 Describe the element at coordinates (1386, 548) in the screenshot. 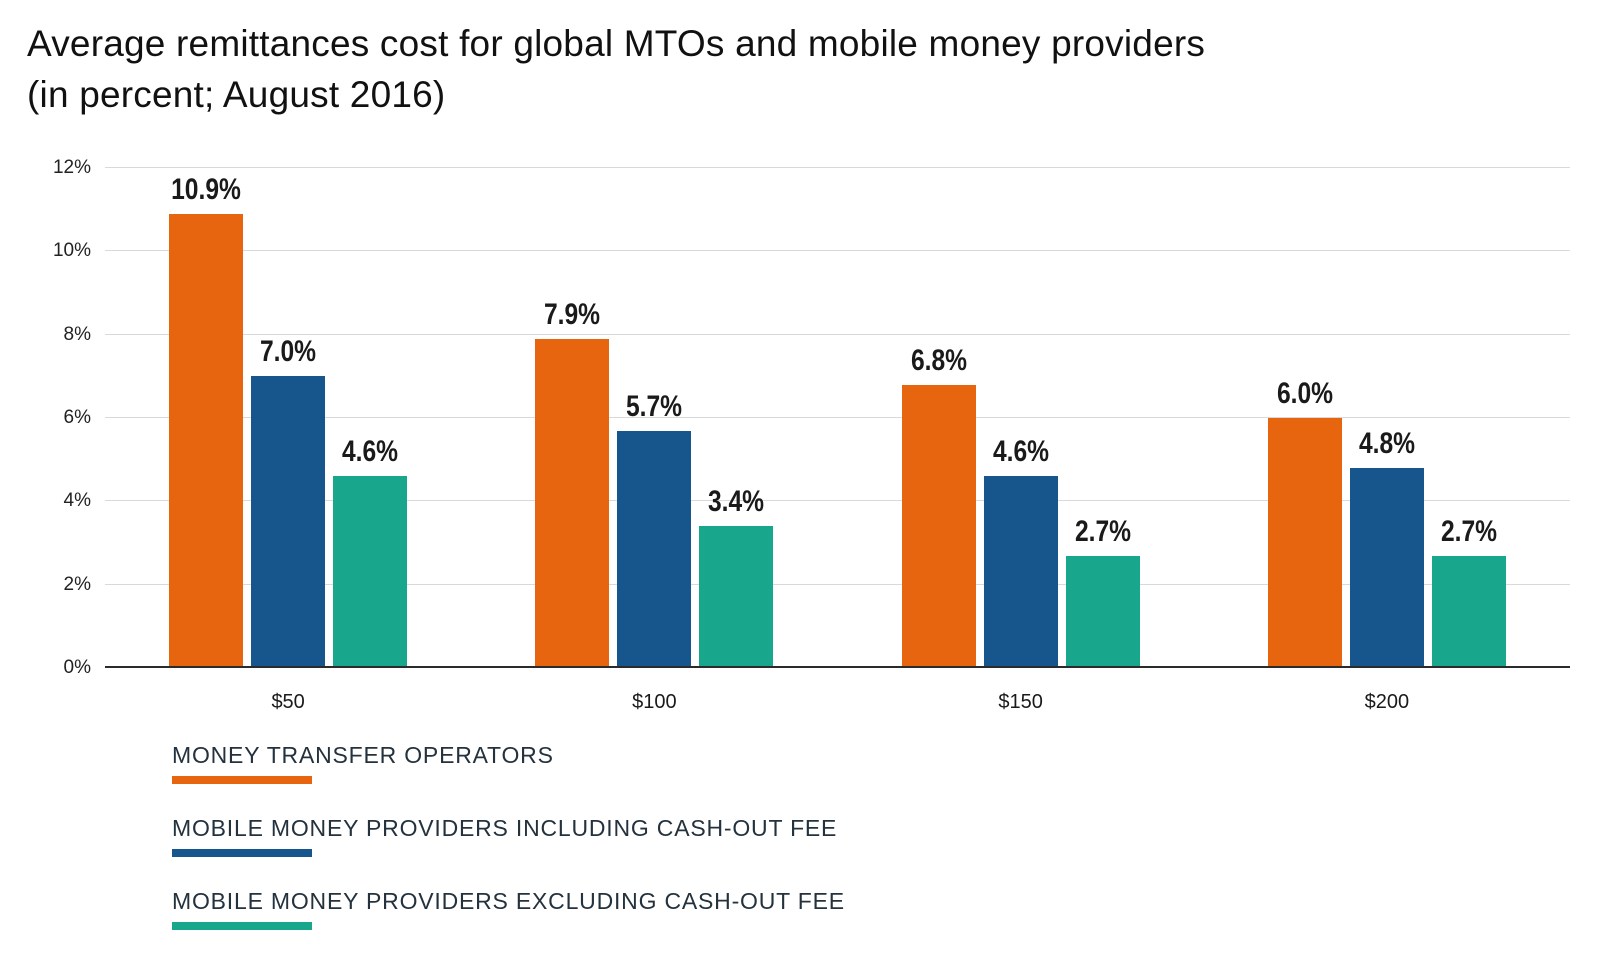

I see `bar: 4.8%` at that location.